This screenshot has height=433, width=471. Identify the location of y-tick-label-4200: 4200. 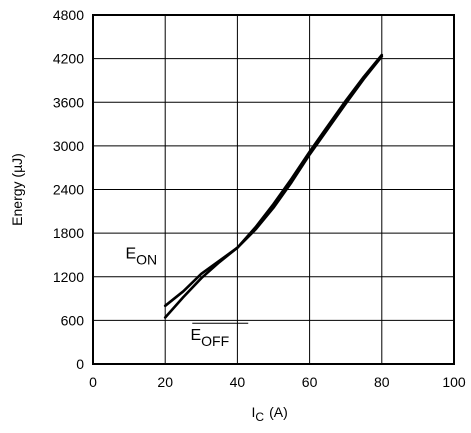
(68, 59).